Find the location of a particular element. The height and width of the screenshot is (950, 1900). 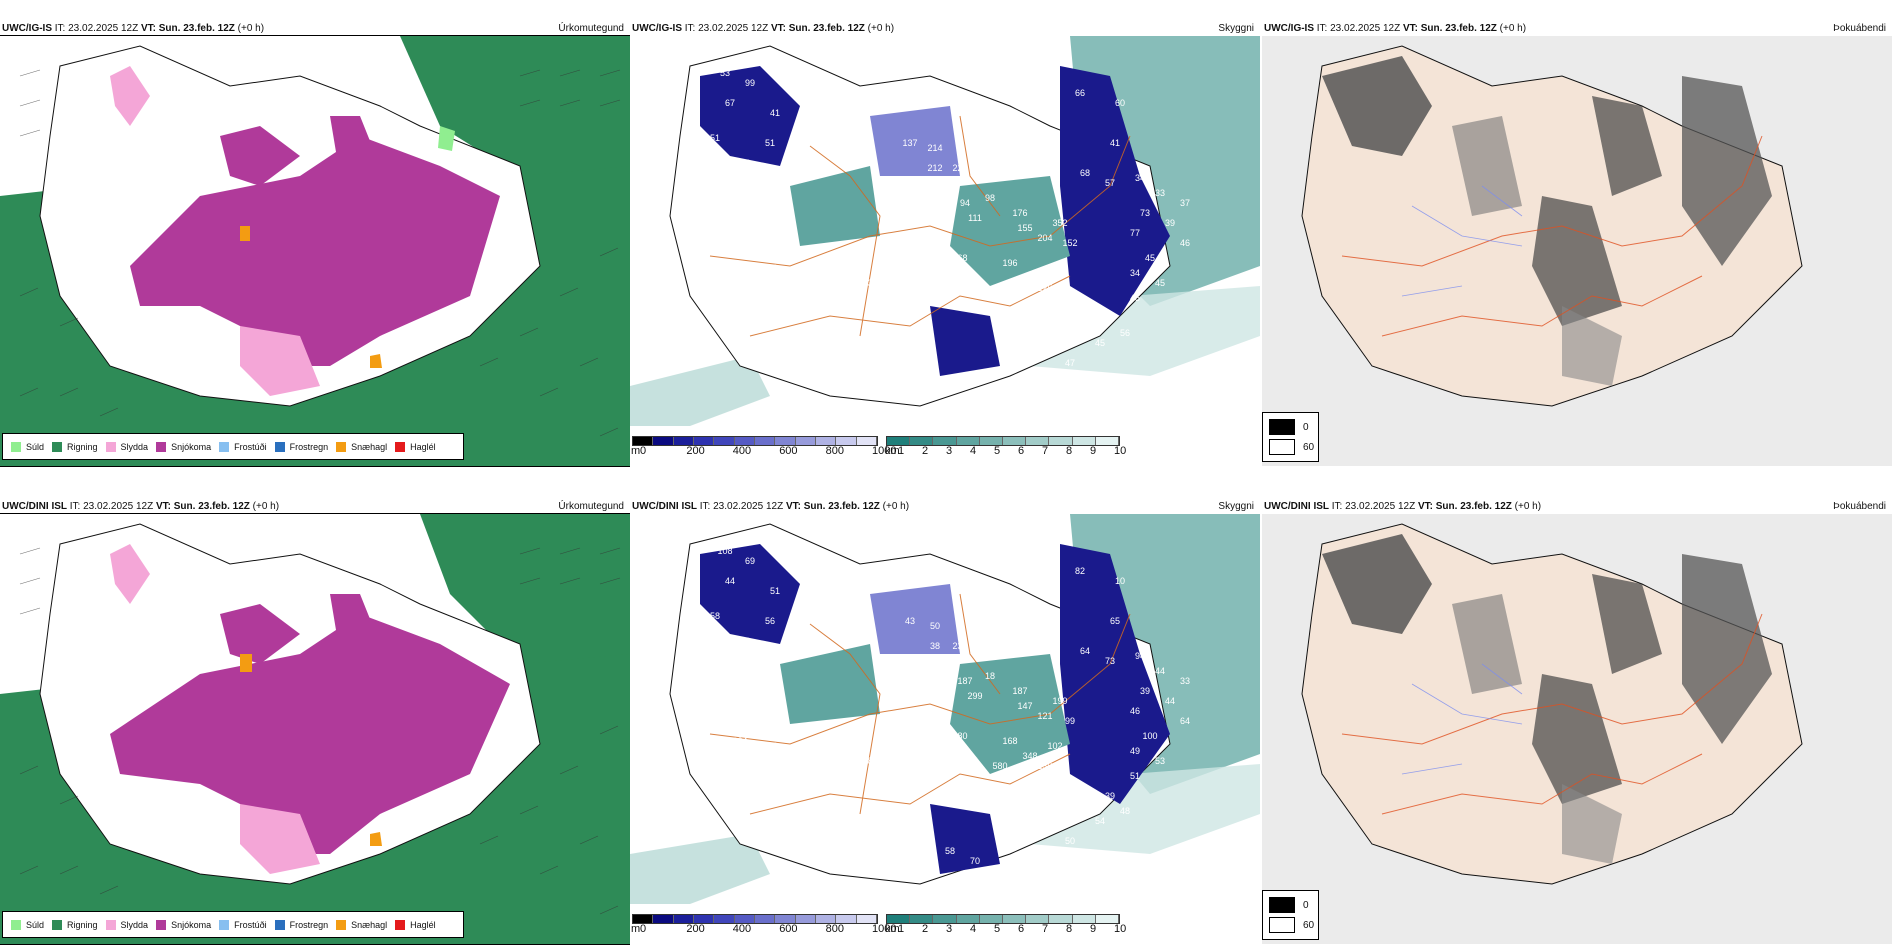

ceiling-value-label: 49 is located at coordinates (1135, 751).